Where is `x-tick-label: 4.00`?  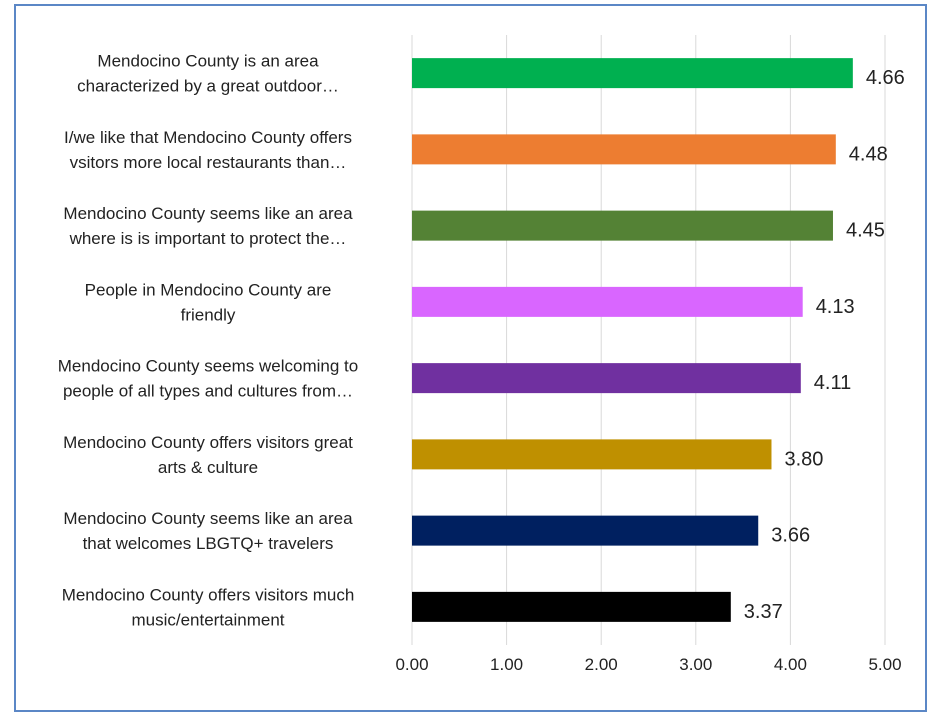 x-tick-label: 4.00 is located at coordinates (790, 664).